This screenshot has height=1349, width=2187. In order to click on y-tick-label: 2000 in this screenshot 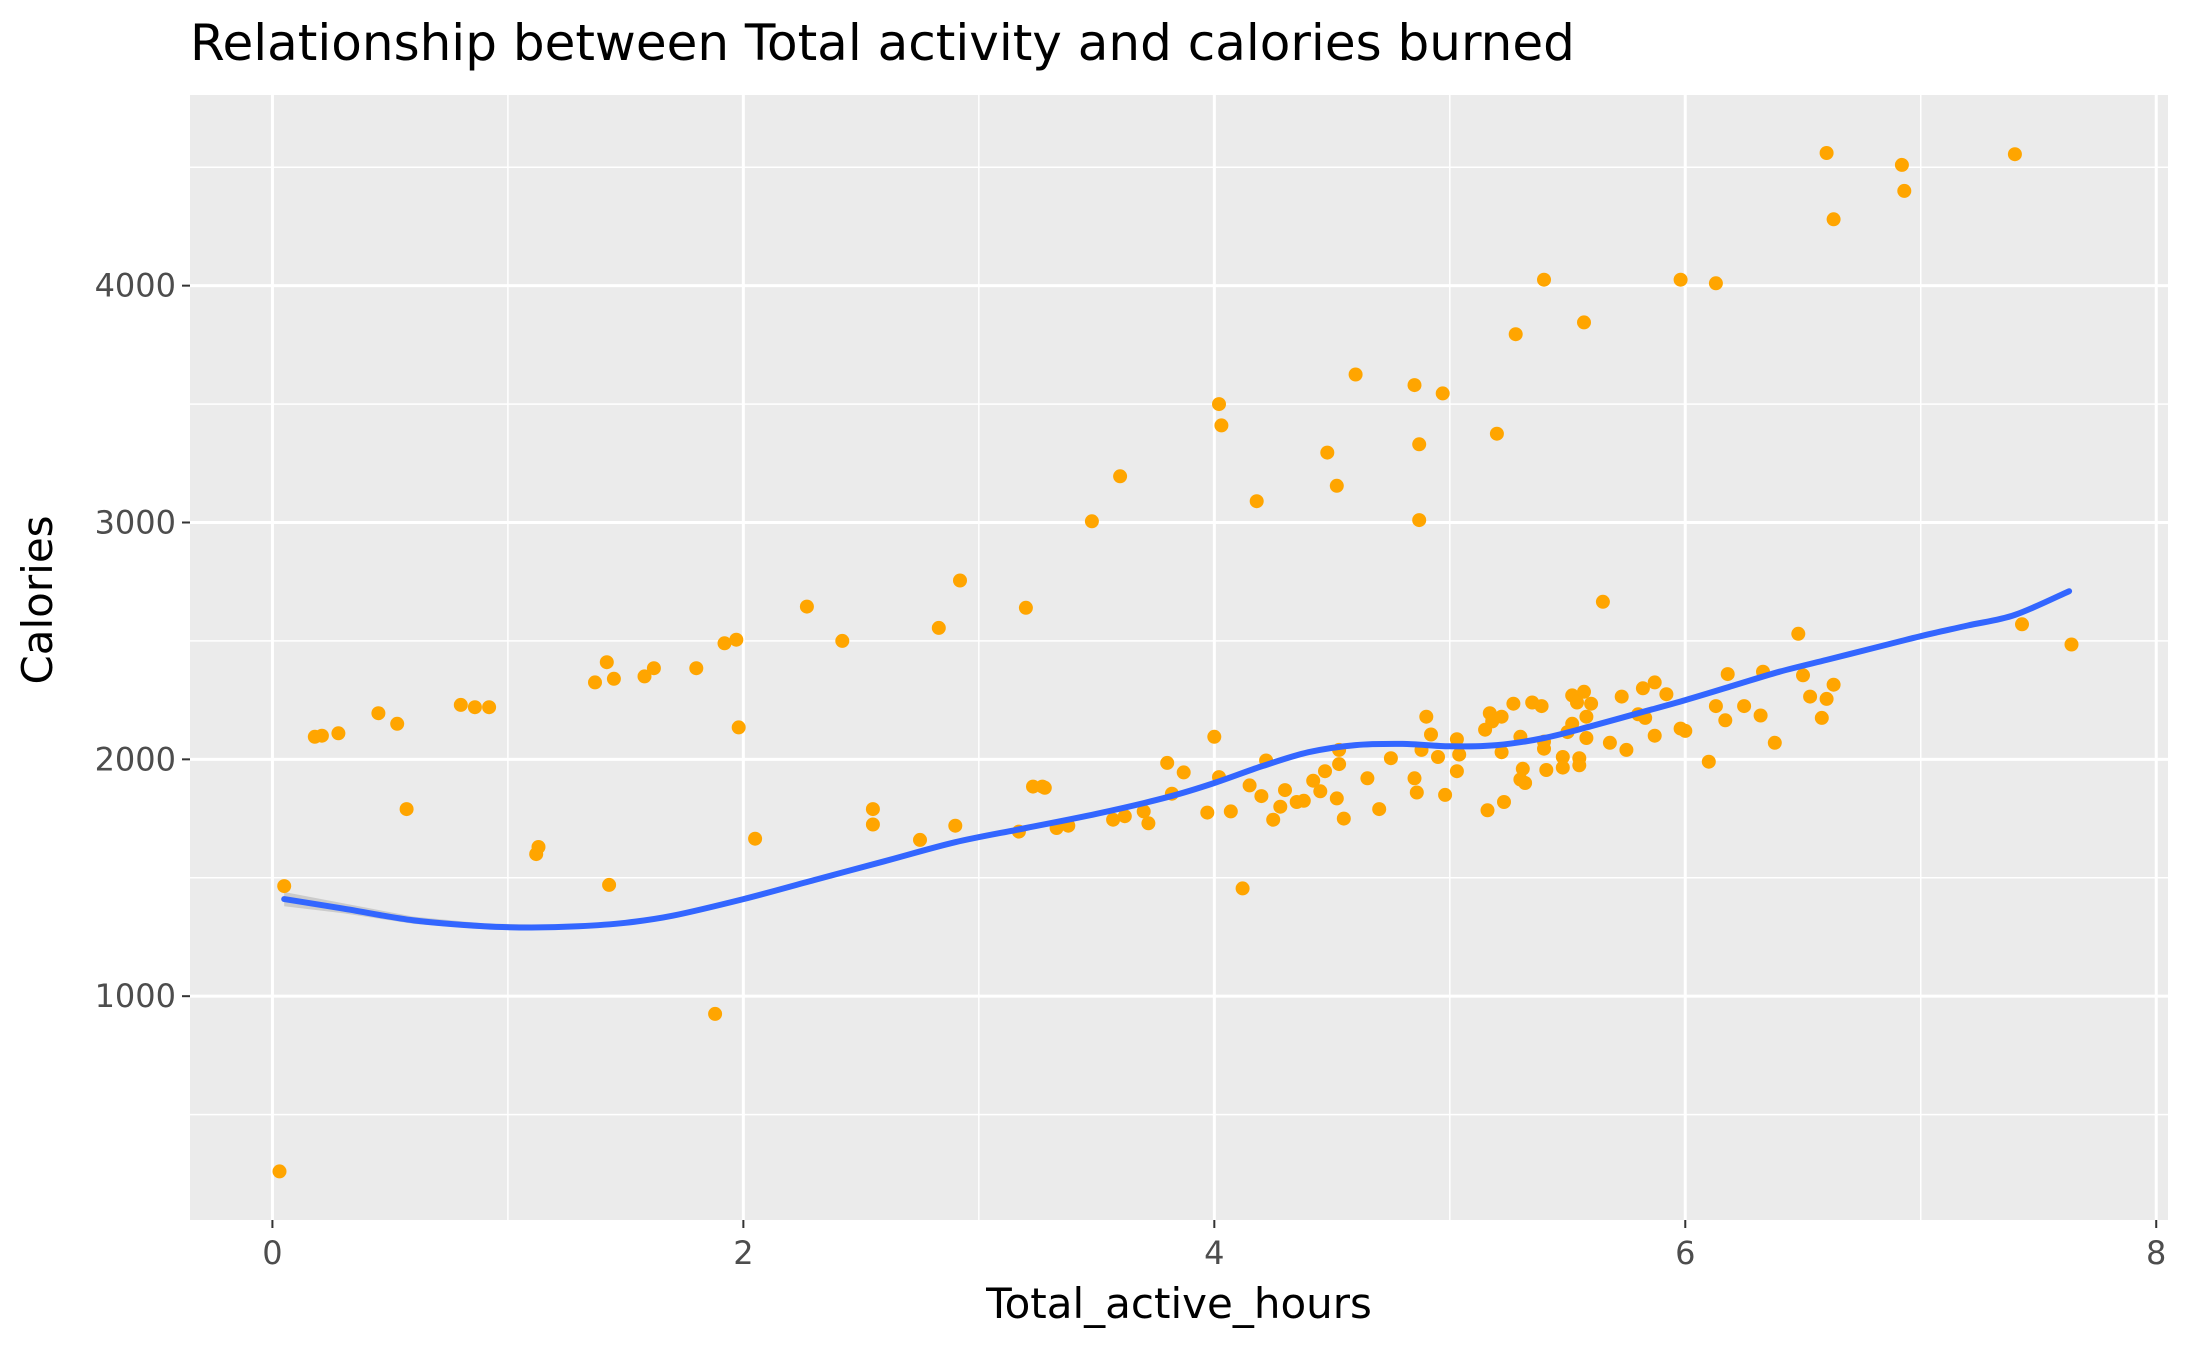, I will do `click(135, 759)`.